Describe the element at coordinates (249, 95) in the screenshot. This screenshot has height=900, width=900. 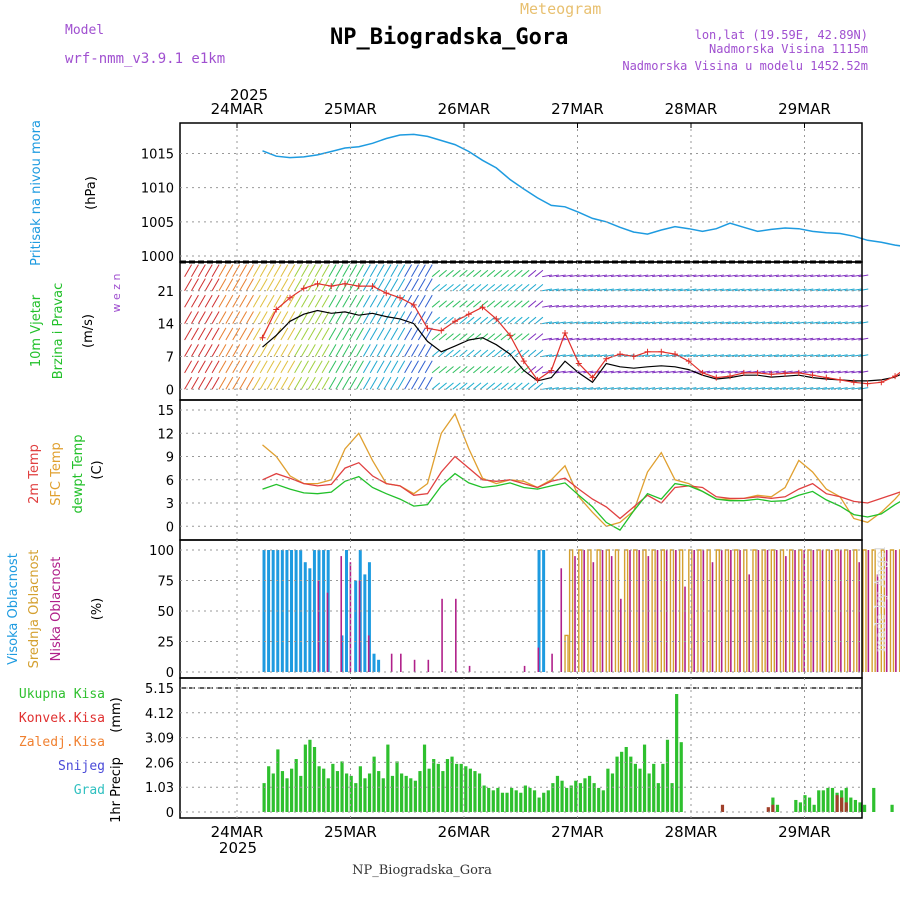
I see `top-year-label: 2025` at that location.